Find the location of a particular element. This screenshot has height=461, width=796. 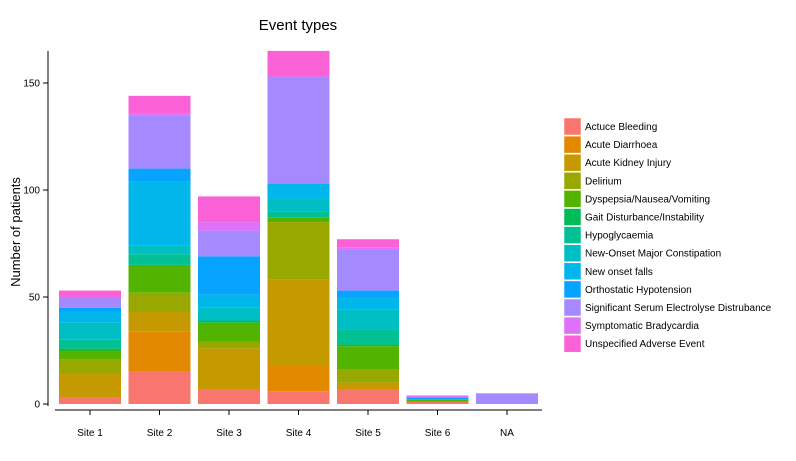

x-tick-label: Site 2 is located at coordinates (160, 433).